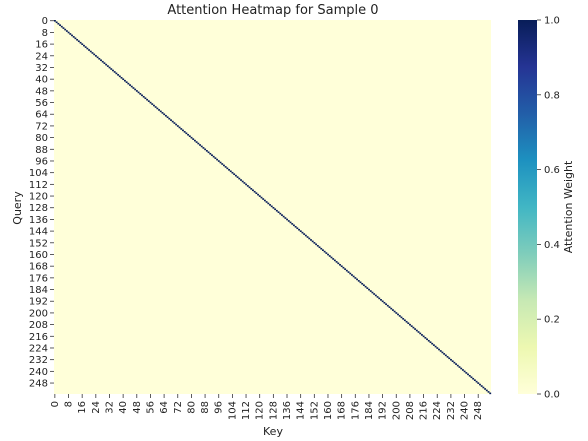  Describe the element at coordinates (38, 208) in the screenshot. I see `y-tick-label: 128` at that location.